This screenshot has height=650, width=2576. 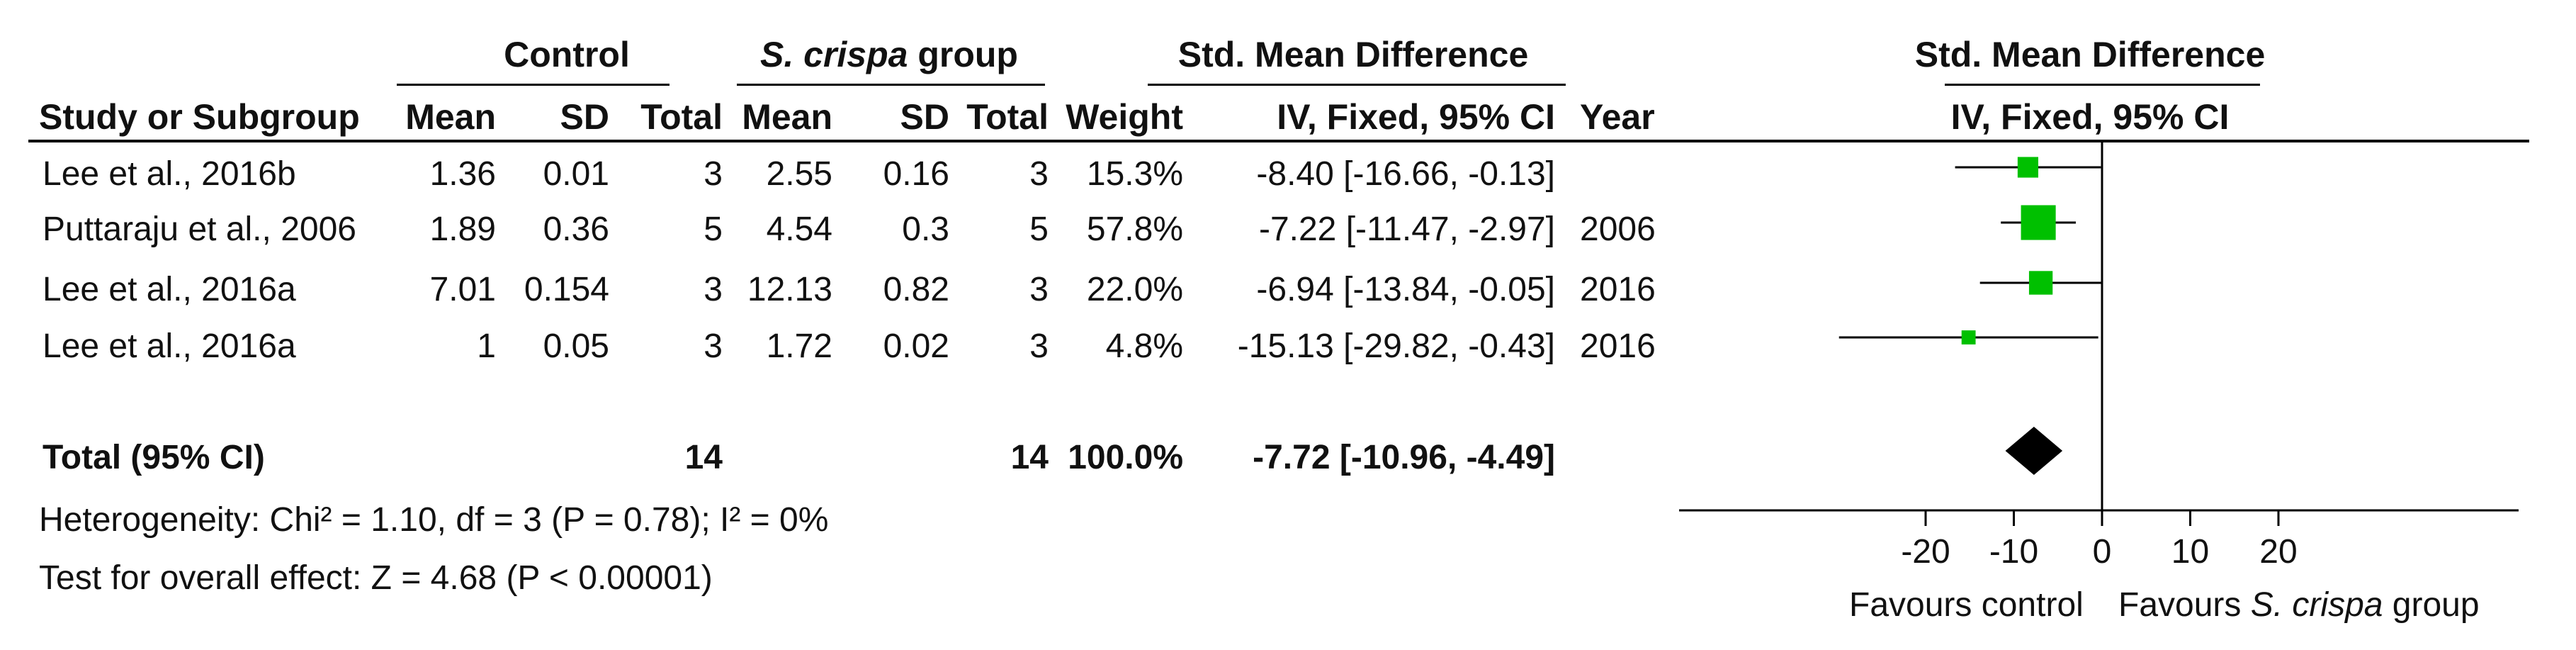 What do you see at coordinates (681, 117) in the screenshot?
I see `col-control-total: Total` at bounding box center [681, 117].